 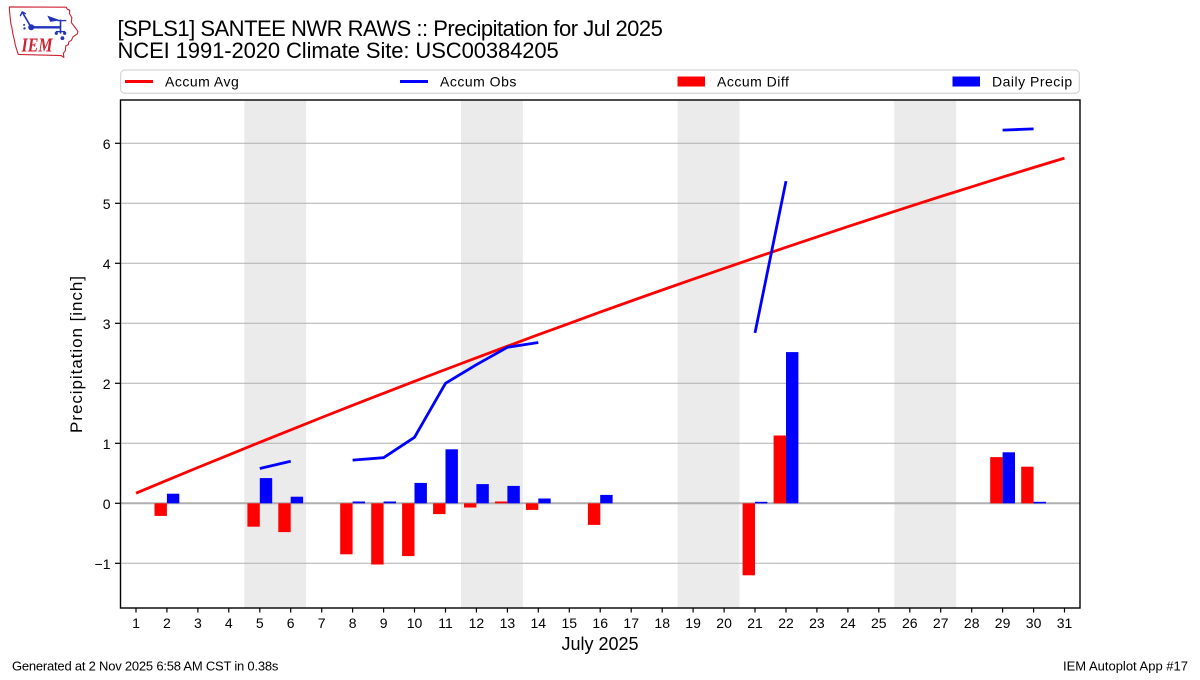 I want to click on svg-text: 24, so click(x=848, y=623).